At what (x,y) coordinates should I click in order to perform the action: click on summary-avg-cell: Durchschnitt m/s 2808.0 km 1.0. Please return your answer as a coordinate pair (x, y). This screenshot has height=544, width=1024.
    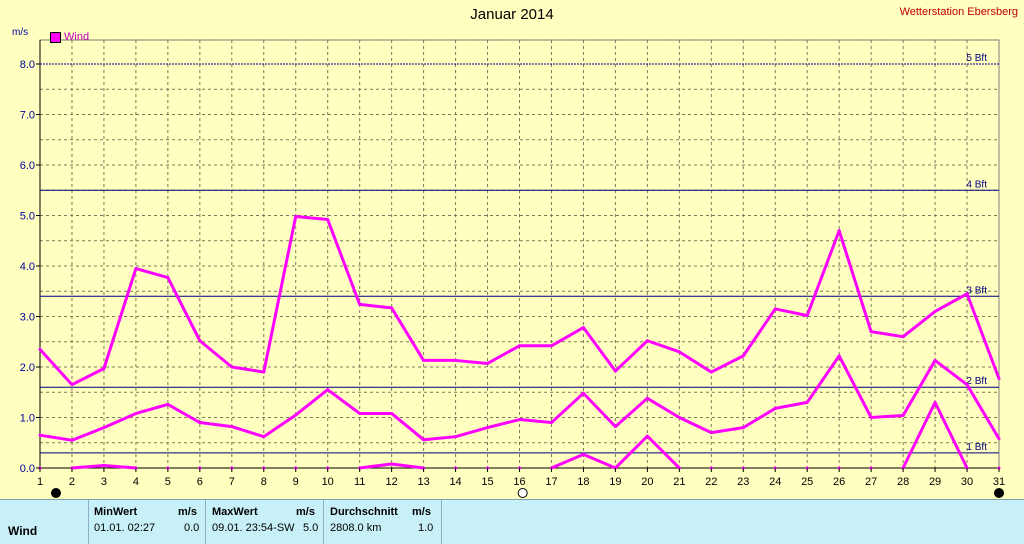
    Looking at the image, I should click on (383, 522).